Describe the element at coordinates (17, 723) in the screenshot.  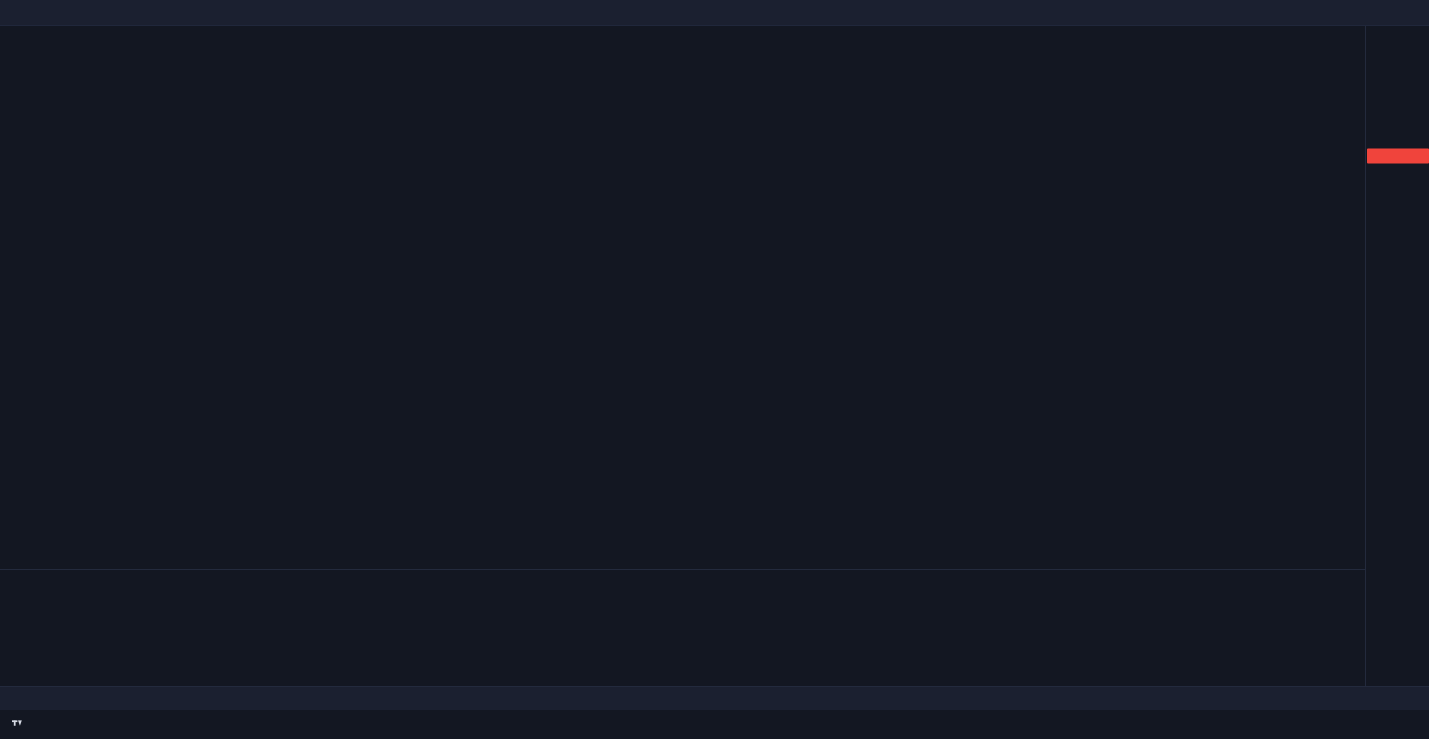
I see `tradingview-logo-icon` at that location.